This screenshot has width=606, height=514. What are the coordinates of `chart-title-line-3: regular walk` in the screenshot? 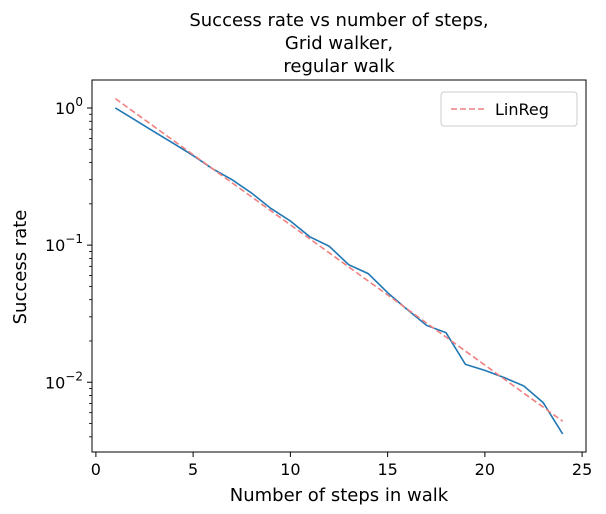 It's located at (339, 66).